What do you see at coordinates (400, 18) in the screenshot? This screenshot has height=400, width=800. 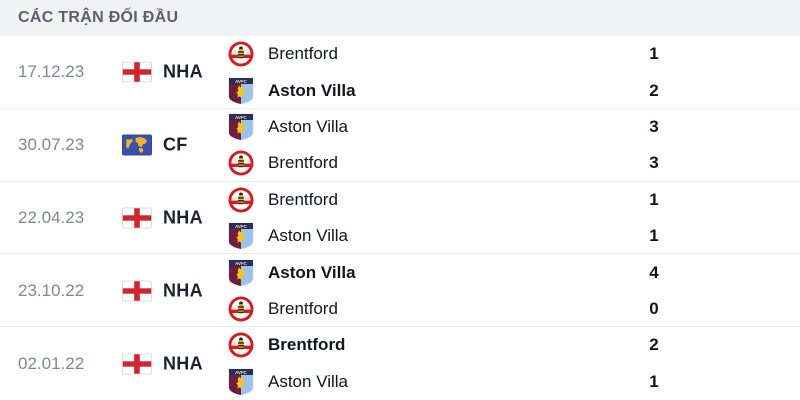 I see `section-header: CÁC TRẬN ĐỐI ĐẦU` at bounding box center [400, 18].